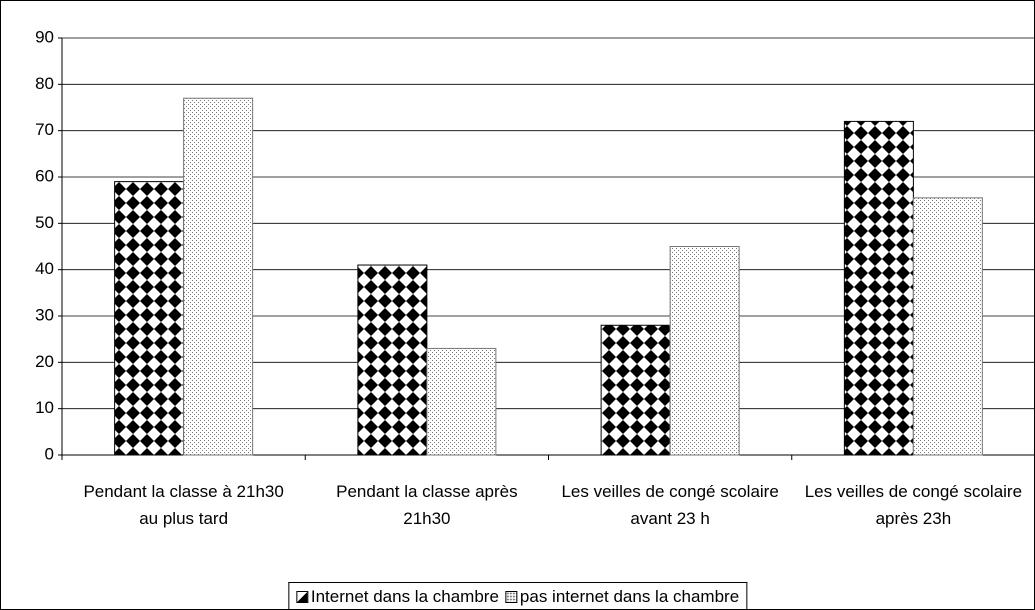 The height and width of the screenshot is (610, 1035). Describe the element at coordinates (404, 596) in the screenshot. I see `legend-label: Internet dans la chambre` at that location.